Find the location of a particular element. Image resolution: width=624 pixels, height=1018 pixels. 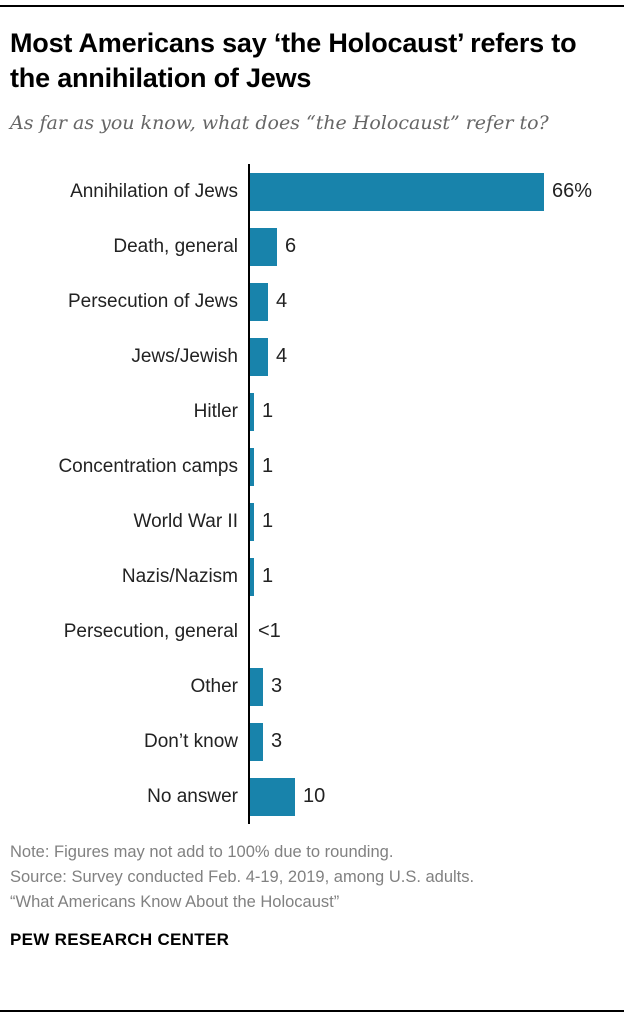

chart-row: Persecution, general <1 is located at coordinates (310, 632).